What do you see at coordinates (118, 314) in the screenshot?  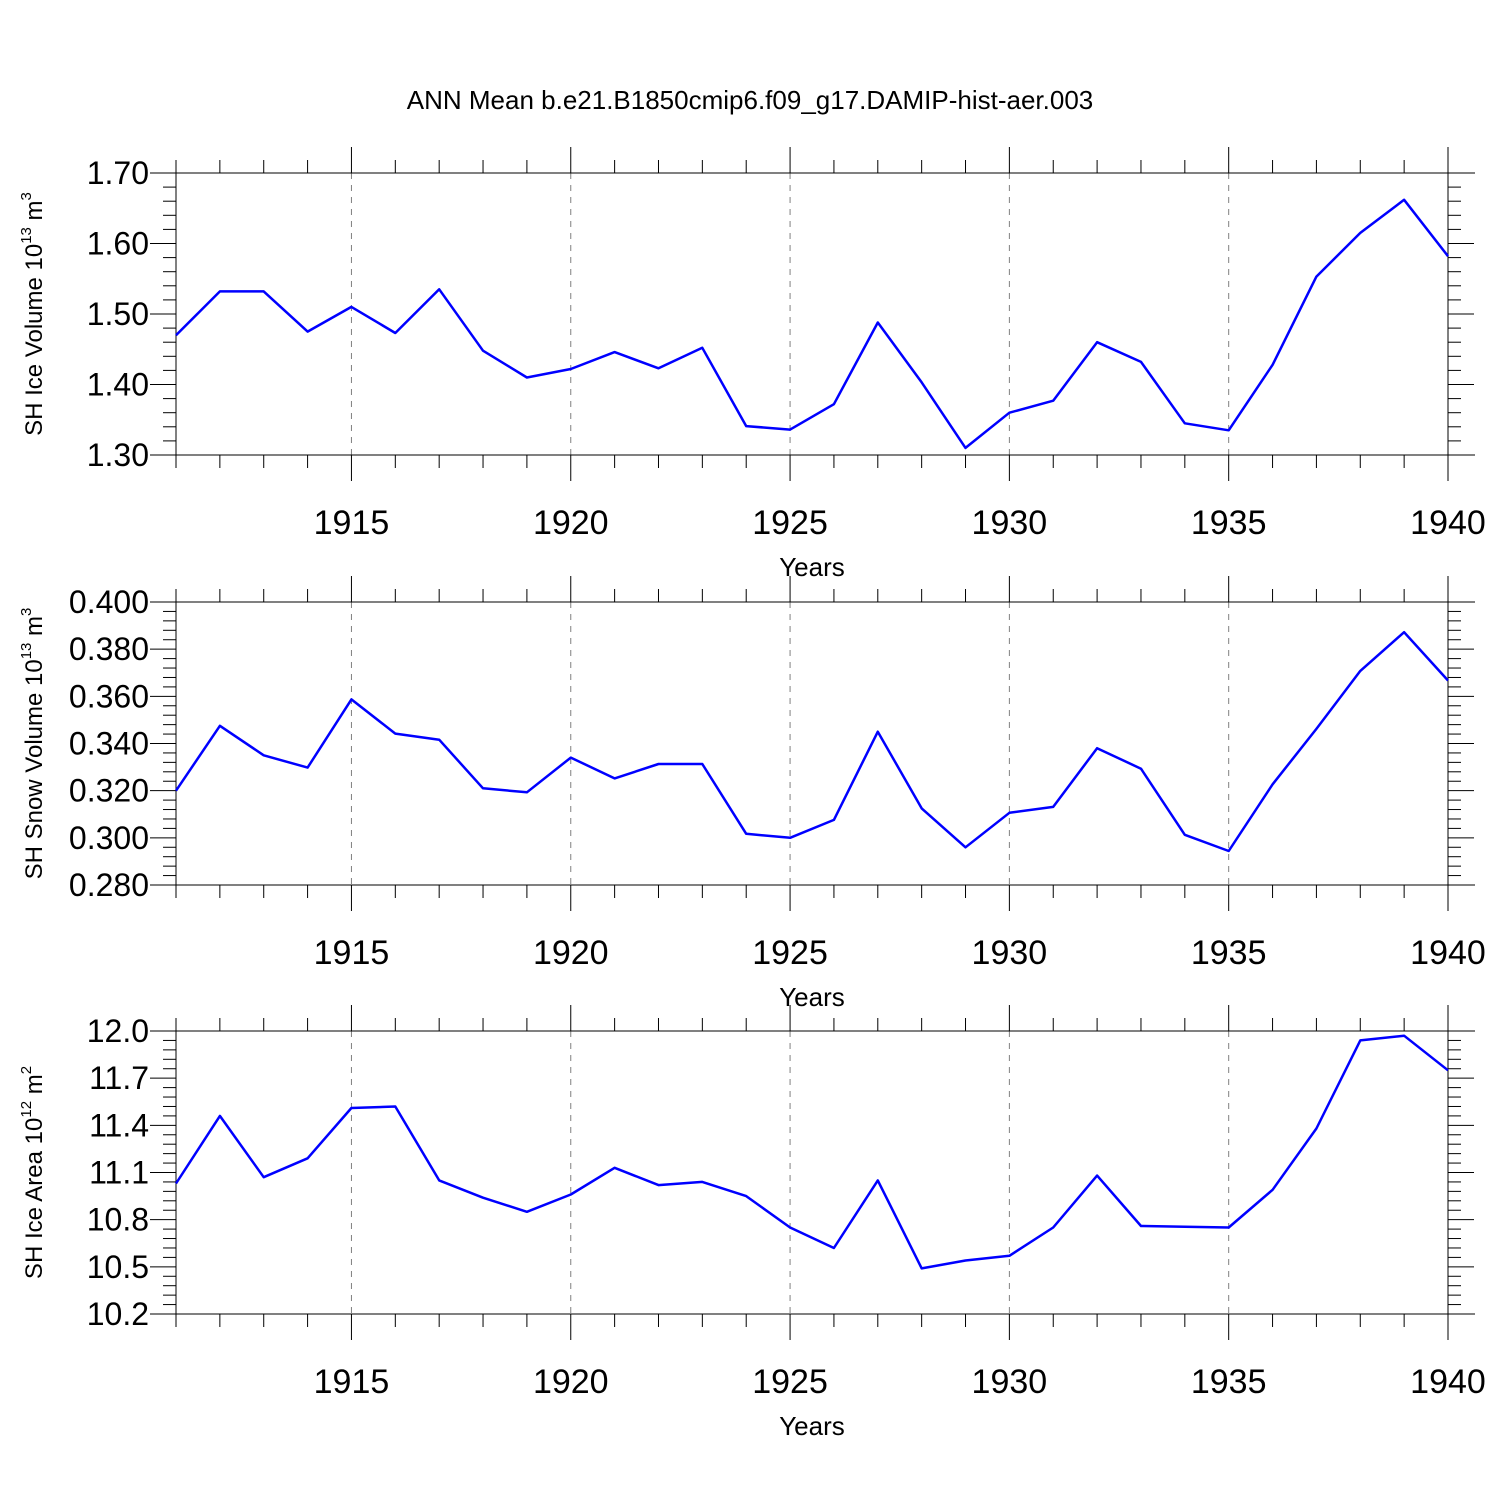 I see `y-tick-label: 1.50` at bounding box center [118, 314].